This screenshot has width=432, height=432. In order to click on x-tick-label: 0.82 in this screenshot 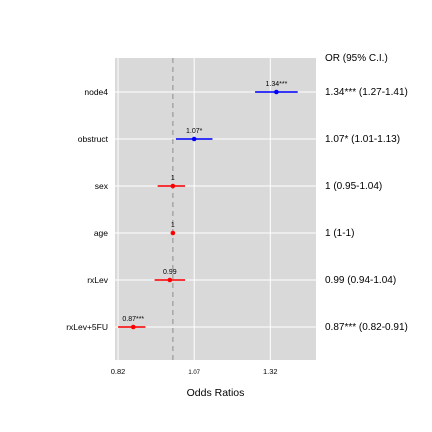, I will do `click(118, 371)`.